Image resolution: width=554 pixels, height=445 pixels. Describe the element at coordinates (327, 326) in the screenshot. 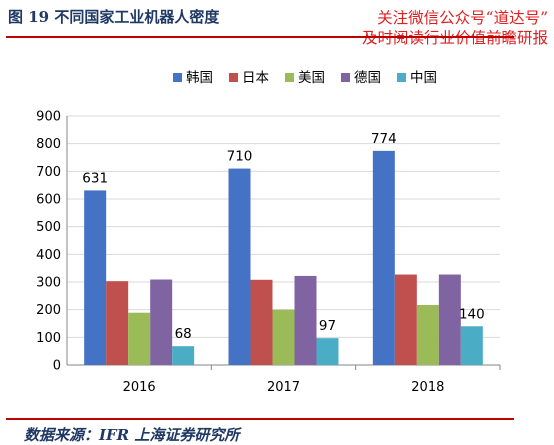

I see `data-label: 97` at that location.